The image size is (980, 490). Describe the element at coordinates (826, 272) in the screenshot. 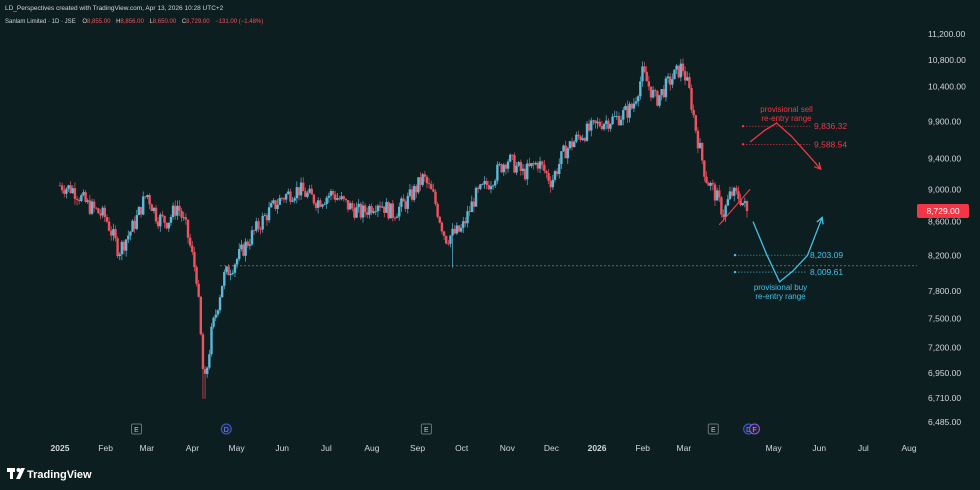

I see `buy-level-label: 8,009.61` at that location.